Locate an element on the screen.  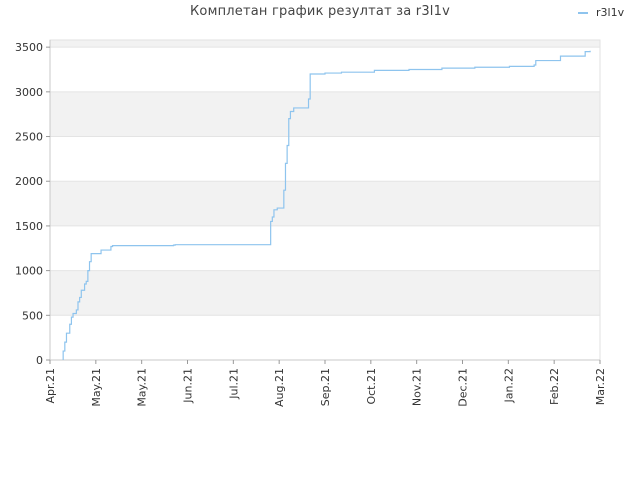
x-tick-label: Aug.21 is located at coordinates (279, 387).